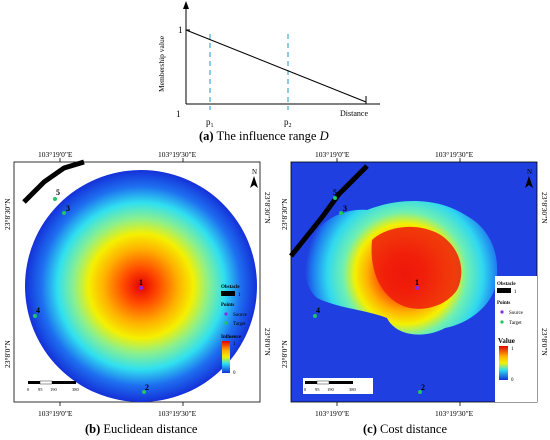 The image size is (550, 440). What do you see at coordinates (210, 123) in the screenshot?
I see `p1-label: p1` at bounding box center [210, 123].